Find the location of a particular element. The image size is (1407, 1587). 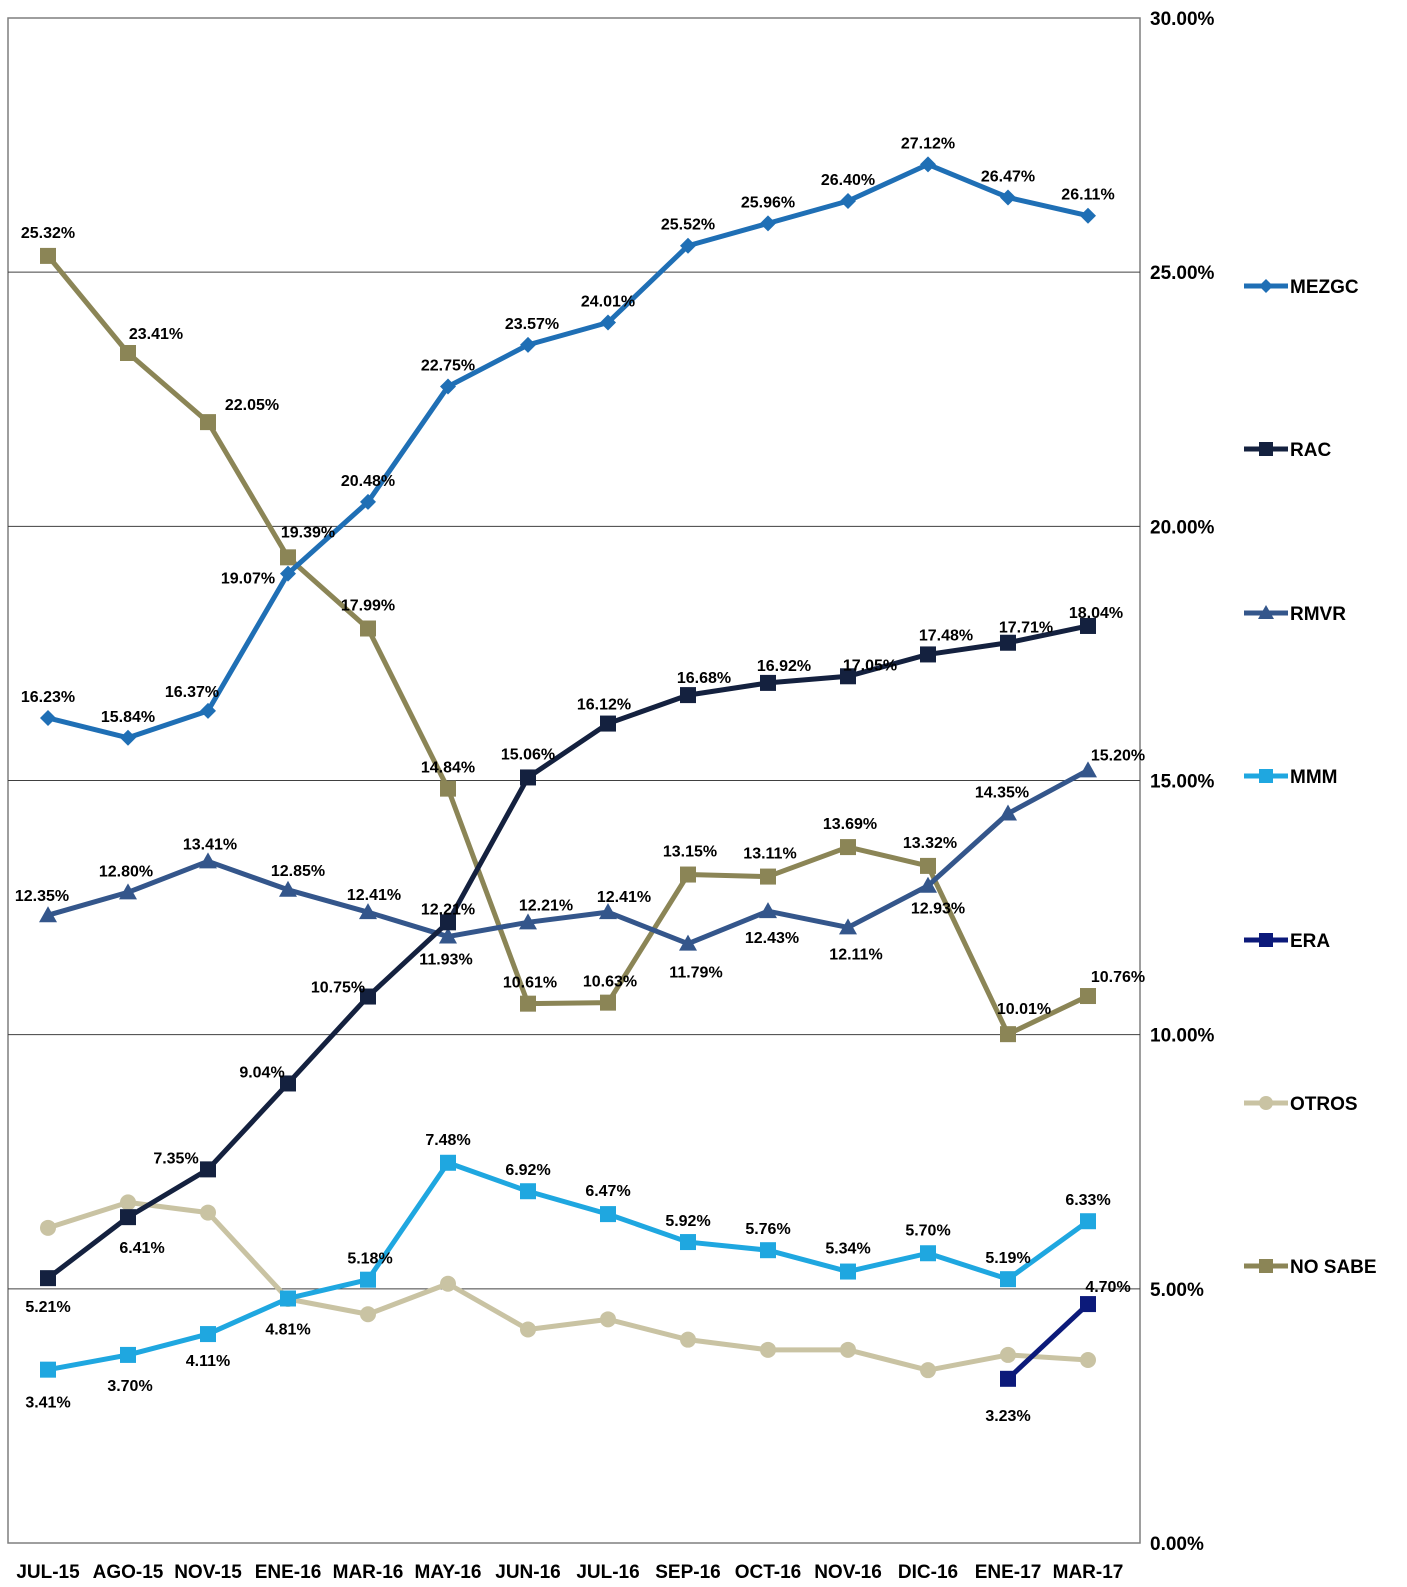

data-label: 26.11% is located at coordinates (1087, 195).